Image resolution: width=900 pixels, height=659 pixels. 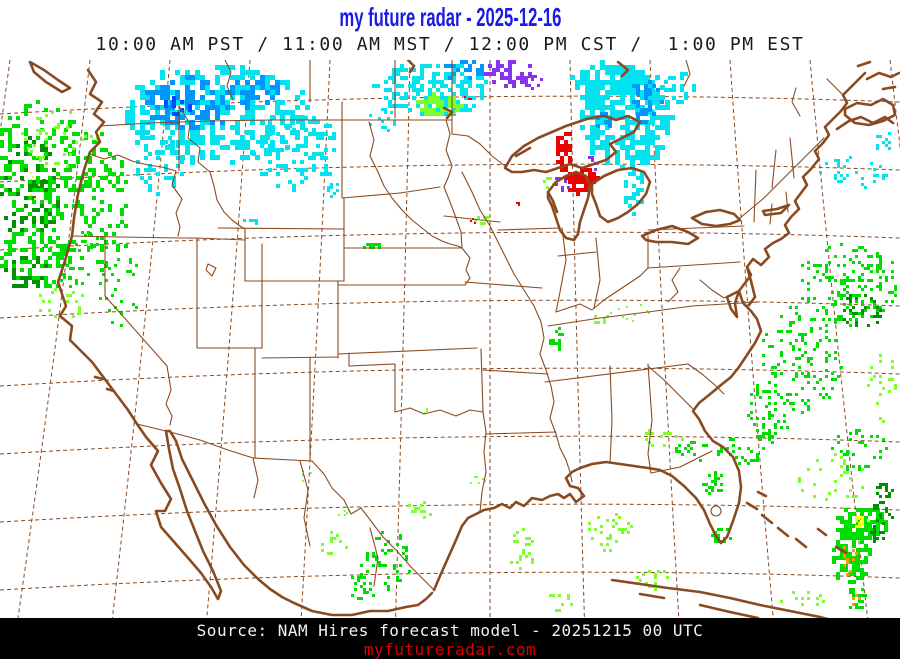 What do you see at coordinates (523, 152) in the screenshot?
I see `isle-royale` at bounding box center [523, 152].